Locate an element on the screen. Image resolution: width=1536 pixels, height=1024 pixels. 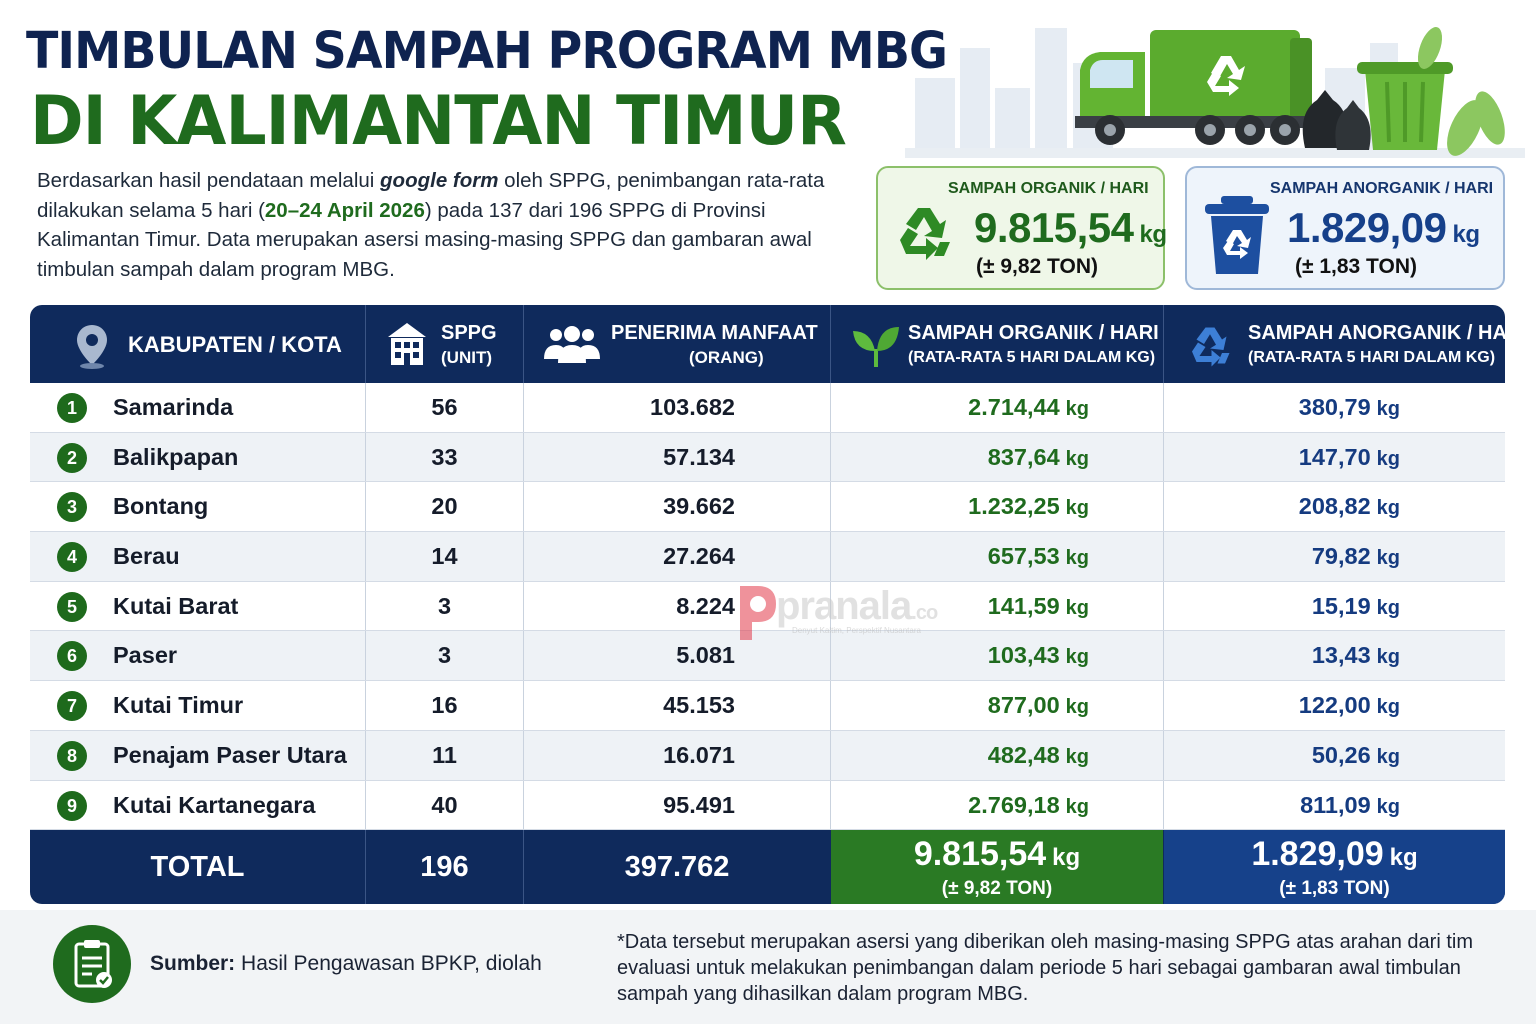
row-region-name: Samarinda is located at coordinates (173, 407).